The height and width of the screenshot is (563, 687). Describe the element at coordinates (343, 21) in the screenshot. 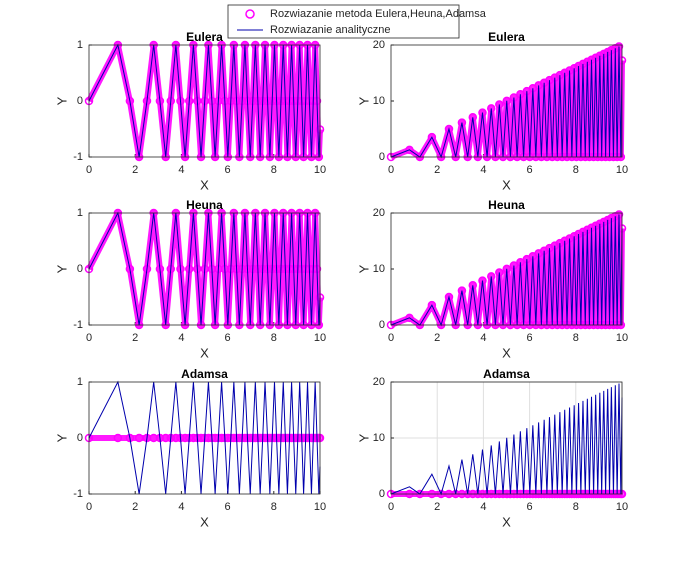

I see `legend-box` at that location.